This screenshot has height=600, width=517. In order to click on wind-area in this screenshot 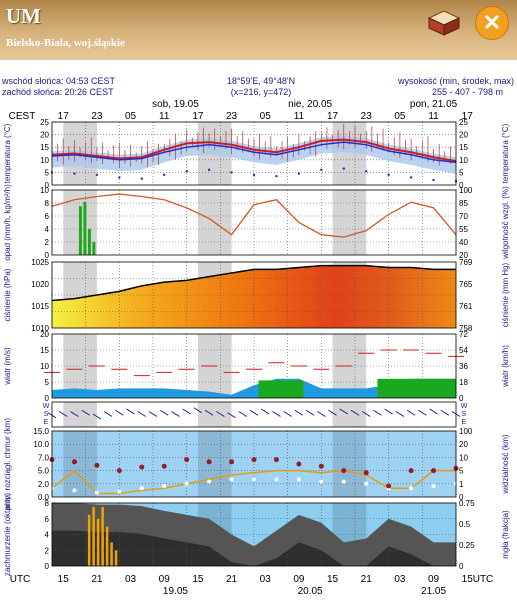, I will do `click(254, 388)`.